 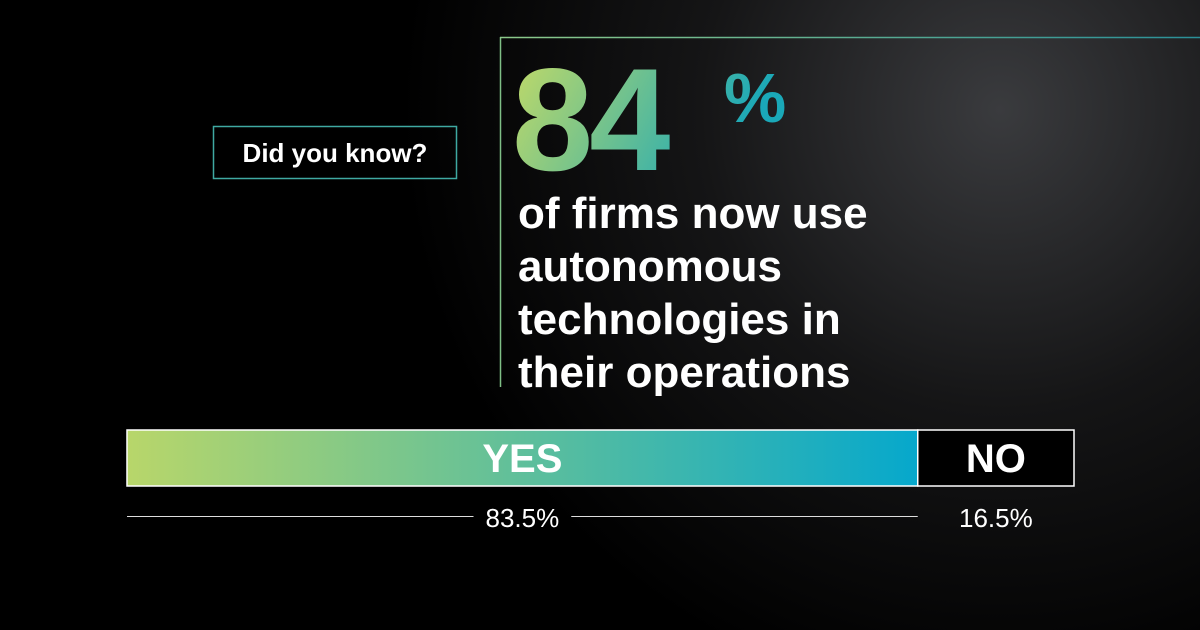 What do you see at coordinates (523, 518) in the screenshot?
I see `segment-value-label: 83.5%` at bounding box center [523, 518].